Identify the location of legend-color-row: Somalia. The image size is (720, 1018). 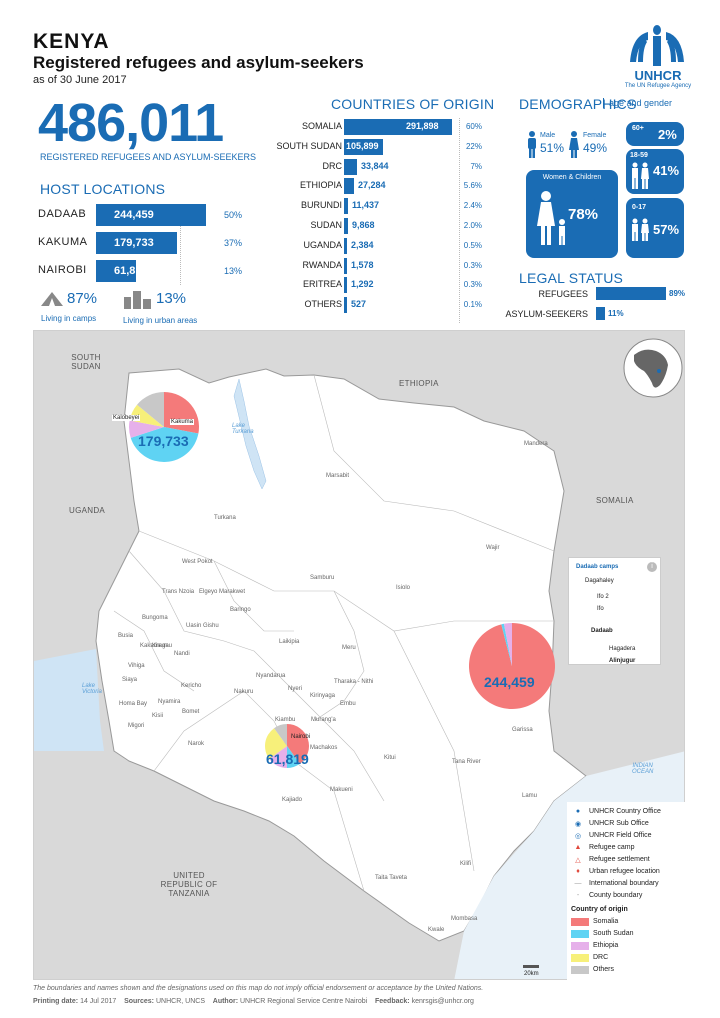
(626, 921).